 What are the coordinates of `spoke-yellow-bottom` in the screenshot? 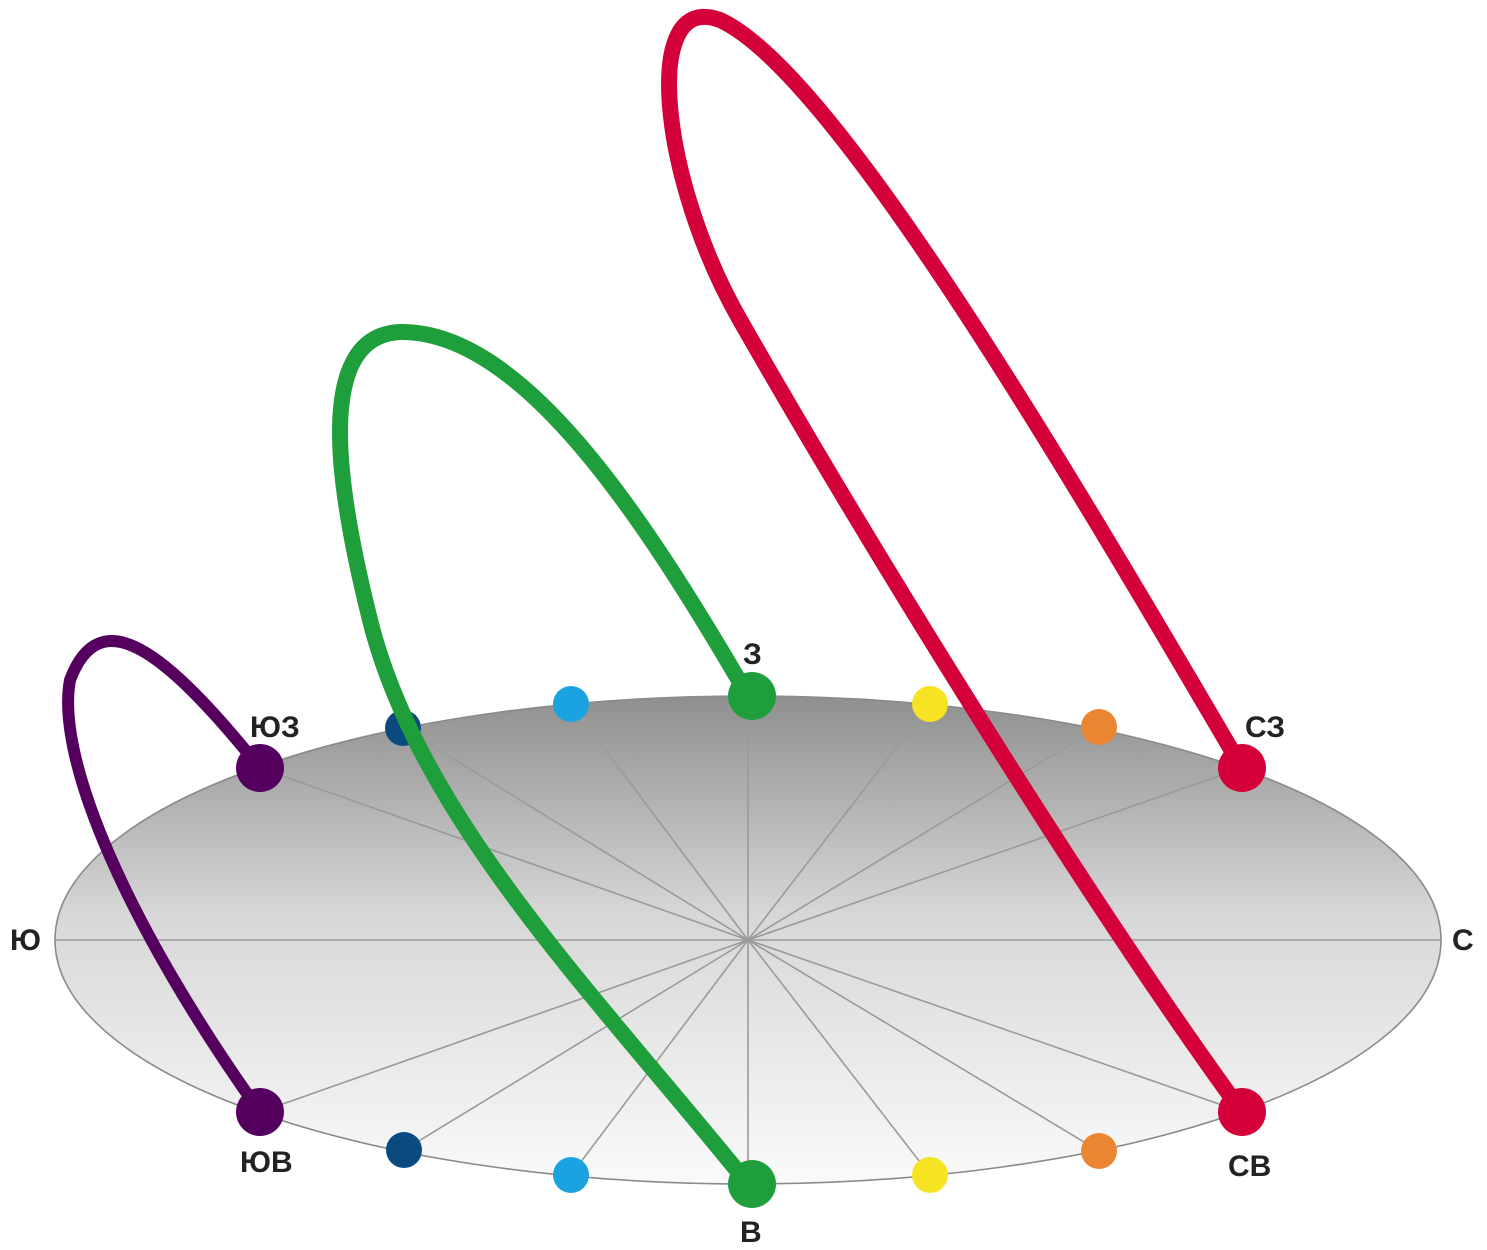 It's located at (839, 1057).